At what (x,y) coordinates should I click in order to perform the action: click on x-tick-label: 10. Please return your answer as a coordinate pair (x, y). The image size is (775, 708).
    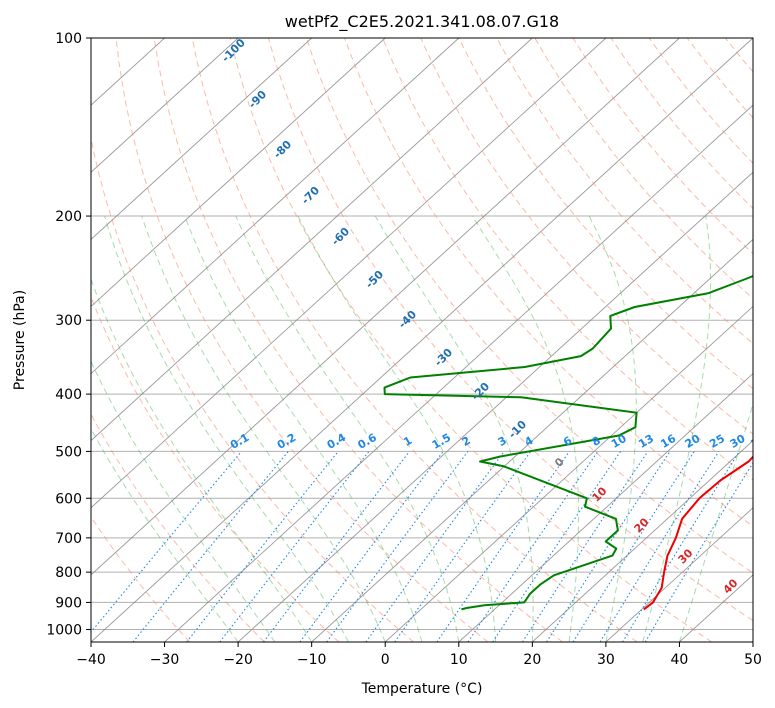
    Looking at the image, I should click on (459, 660).